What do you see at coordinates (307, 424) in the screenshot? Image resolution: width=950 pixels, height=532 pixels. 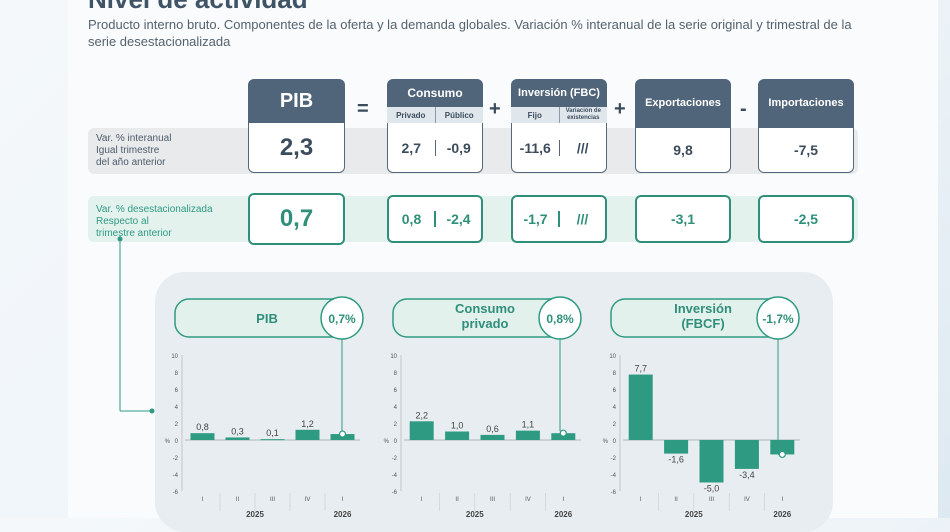 I see `bar-value-label: 1,2` at bounding box center [307, 424].